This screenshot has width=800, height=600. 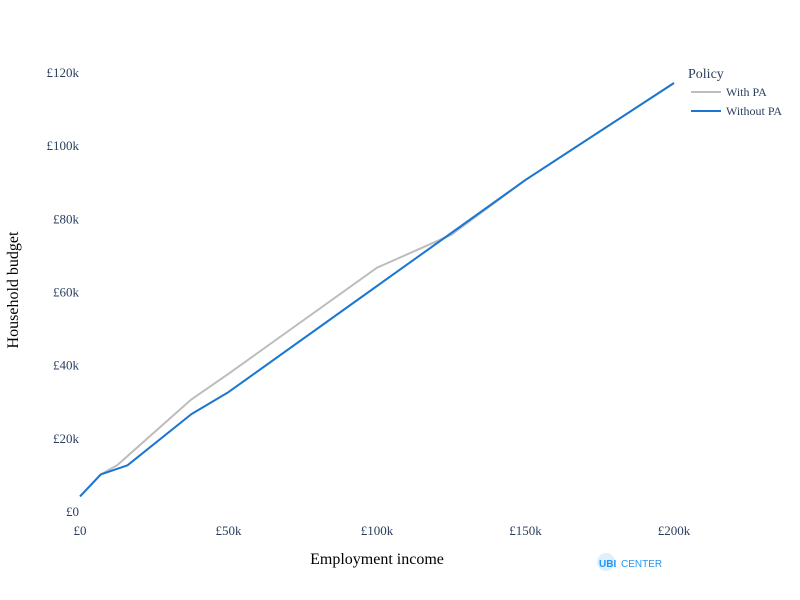 What do you see at coordinates (66, 218) in the screenshot?
I see `y-tick-label: £80k` at bounding box center [66, 218].